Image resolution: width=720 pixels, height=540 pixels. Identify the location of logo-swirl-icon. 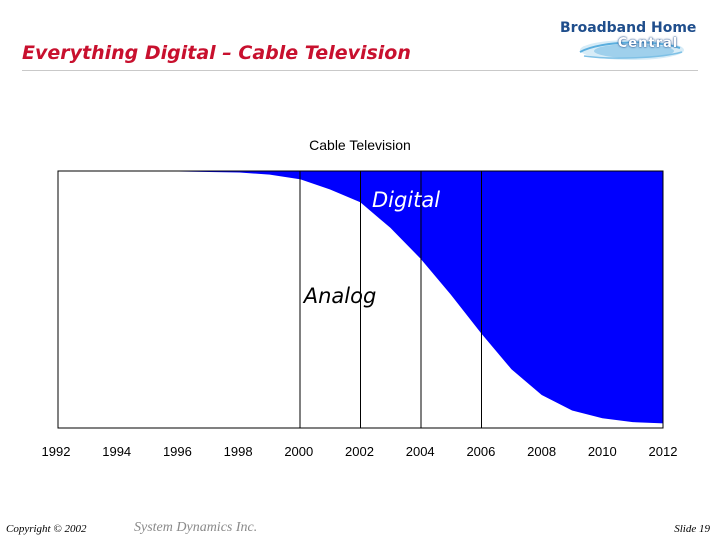
(631, 50).